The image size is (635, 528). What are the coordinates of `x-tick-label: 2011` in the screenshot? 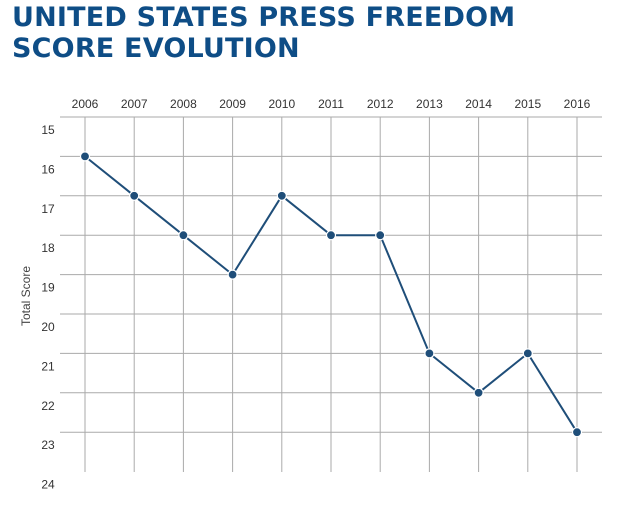 It's located at (331, 104).